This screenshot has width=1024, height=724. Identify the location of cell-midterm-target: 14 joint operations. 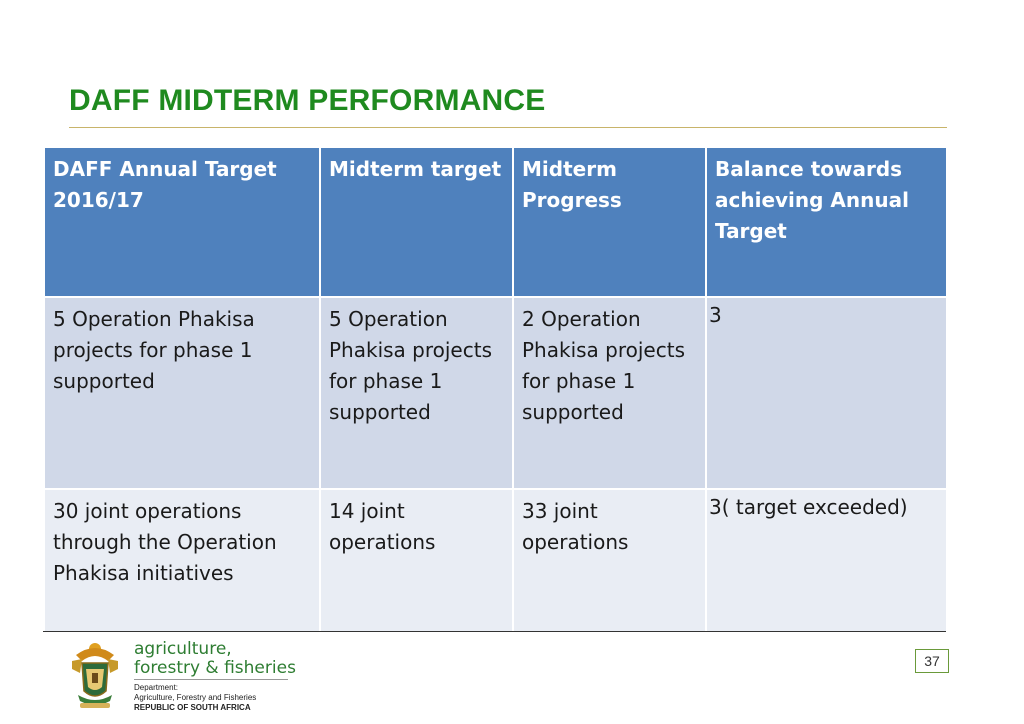
(416, 561).